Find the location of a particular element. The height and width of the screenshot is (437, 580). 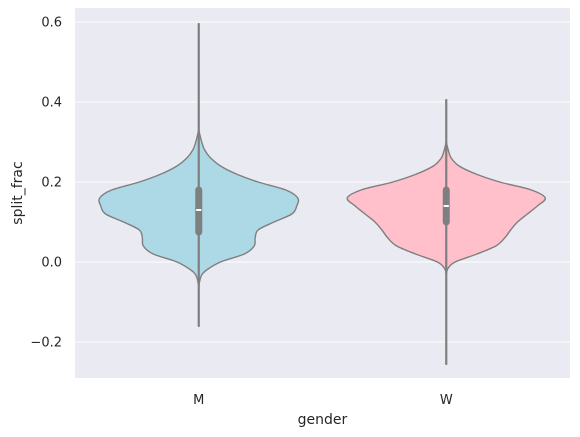

y-axis-label: split_frac is located at coordinates (18, 192).